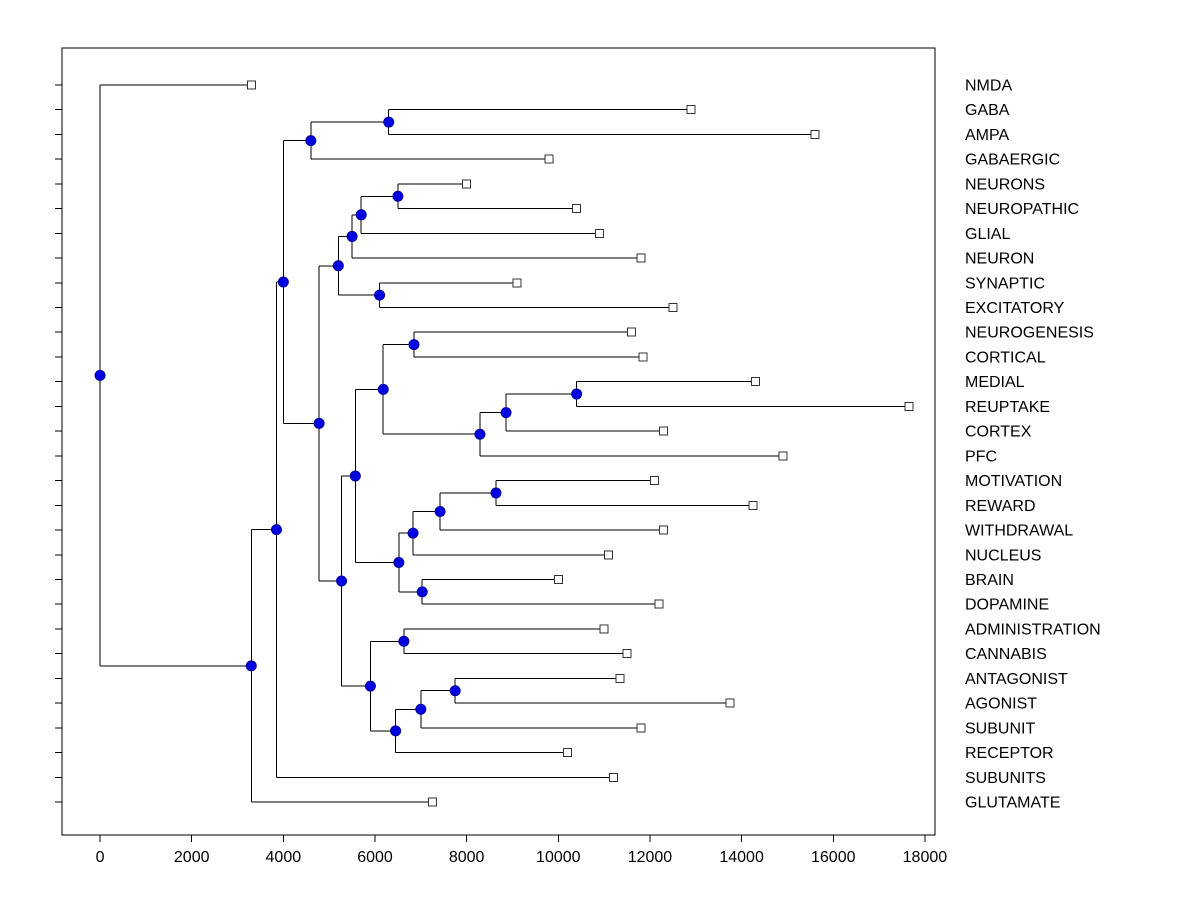 This screenshot has height=900, width=1200. I want to click on leaf-node-marker-nucleus, so click(609, 555).